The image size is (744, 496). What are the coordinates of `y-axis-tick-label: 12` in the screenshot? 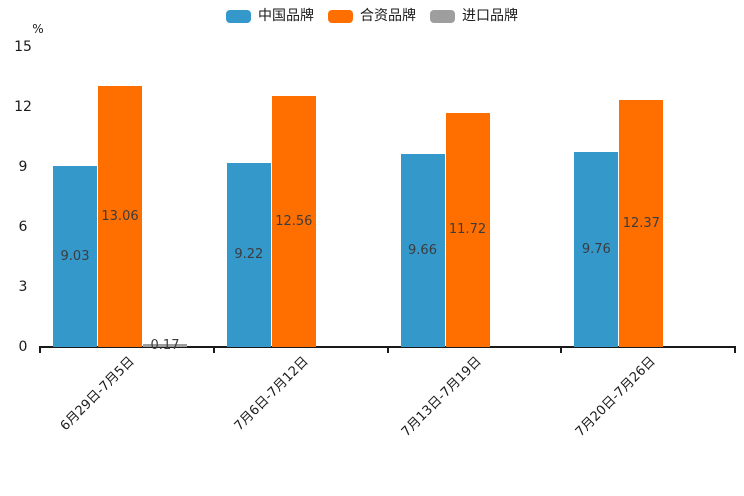 It's located at (23, 107).